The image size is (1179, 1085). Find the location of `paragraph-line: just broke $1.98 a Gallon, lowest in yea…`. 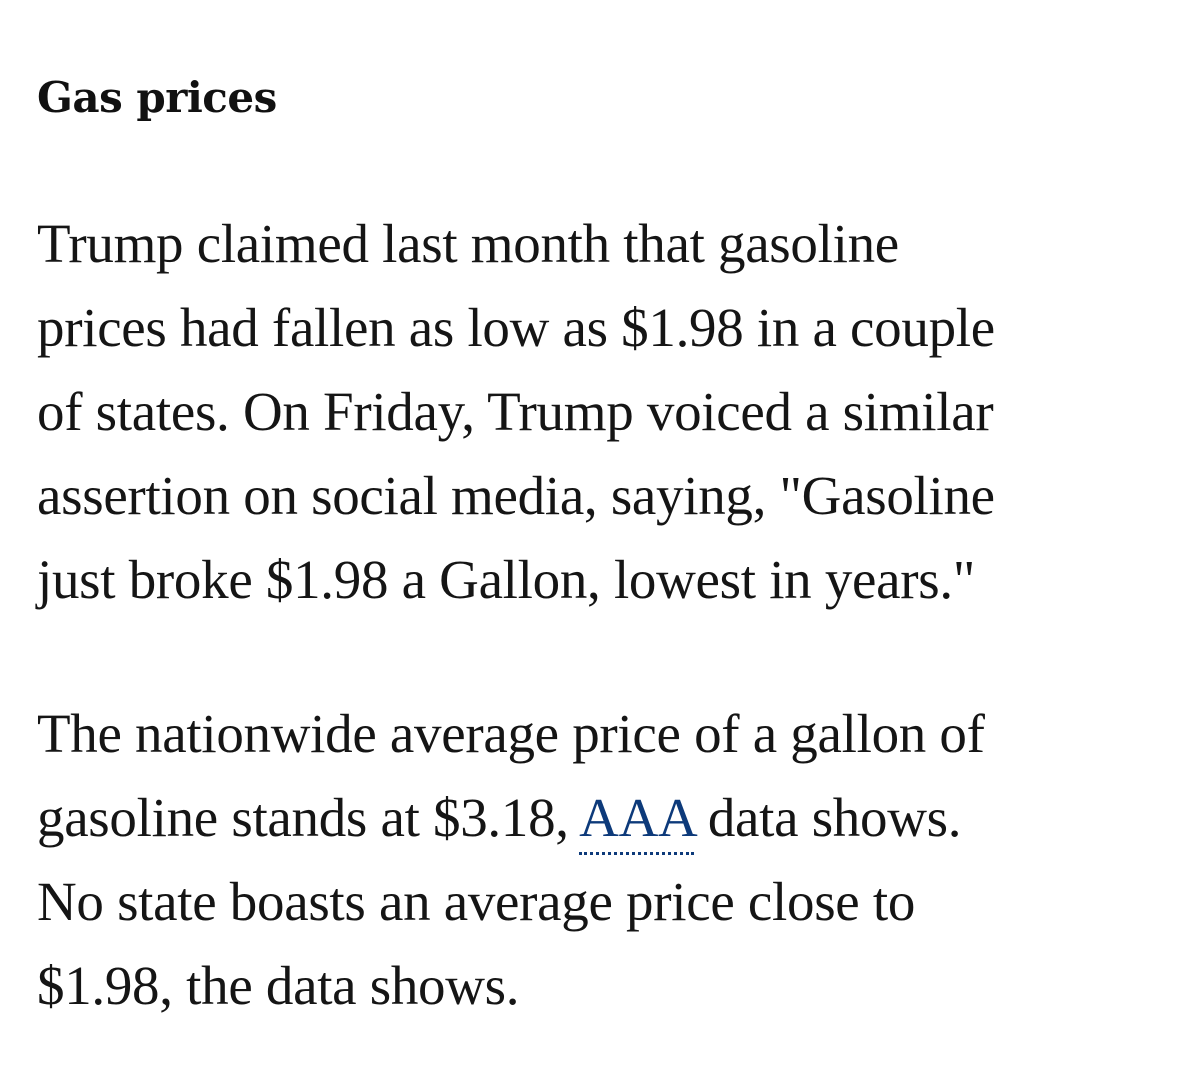

paragraph-line: just broke $1.98 a Gallon, lowest in yea… is located at coordinates (506, 579).